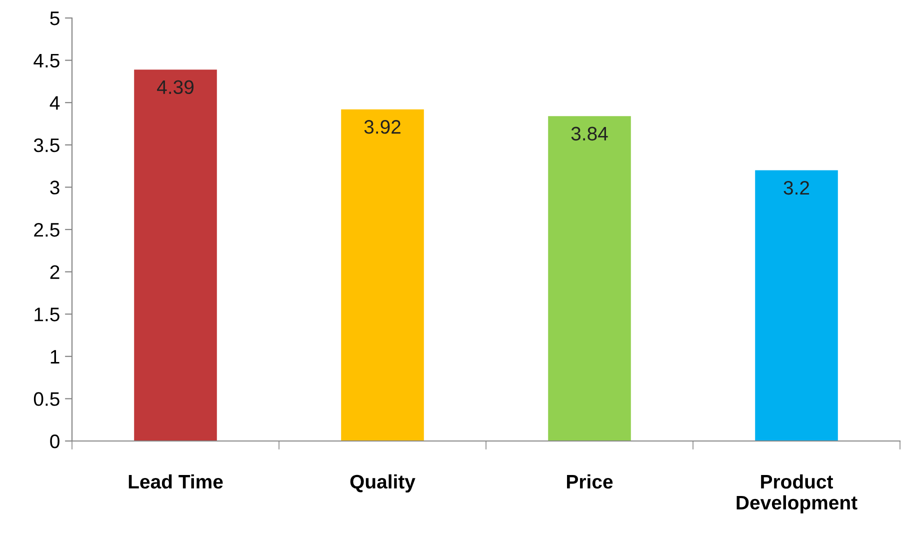 The width and height of the screenshot is (908, 536). I want to click on y-tick-label: 1, so click(55, 357).